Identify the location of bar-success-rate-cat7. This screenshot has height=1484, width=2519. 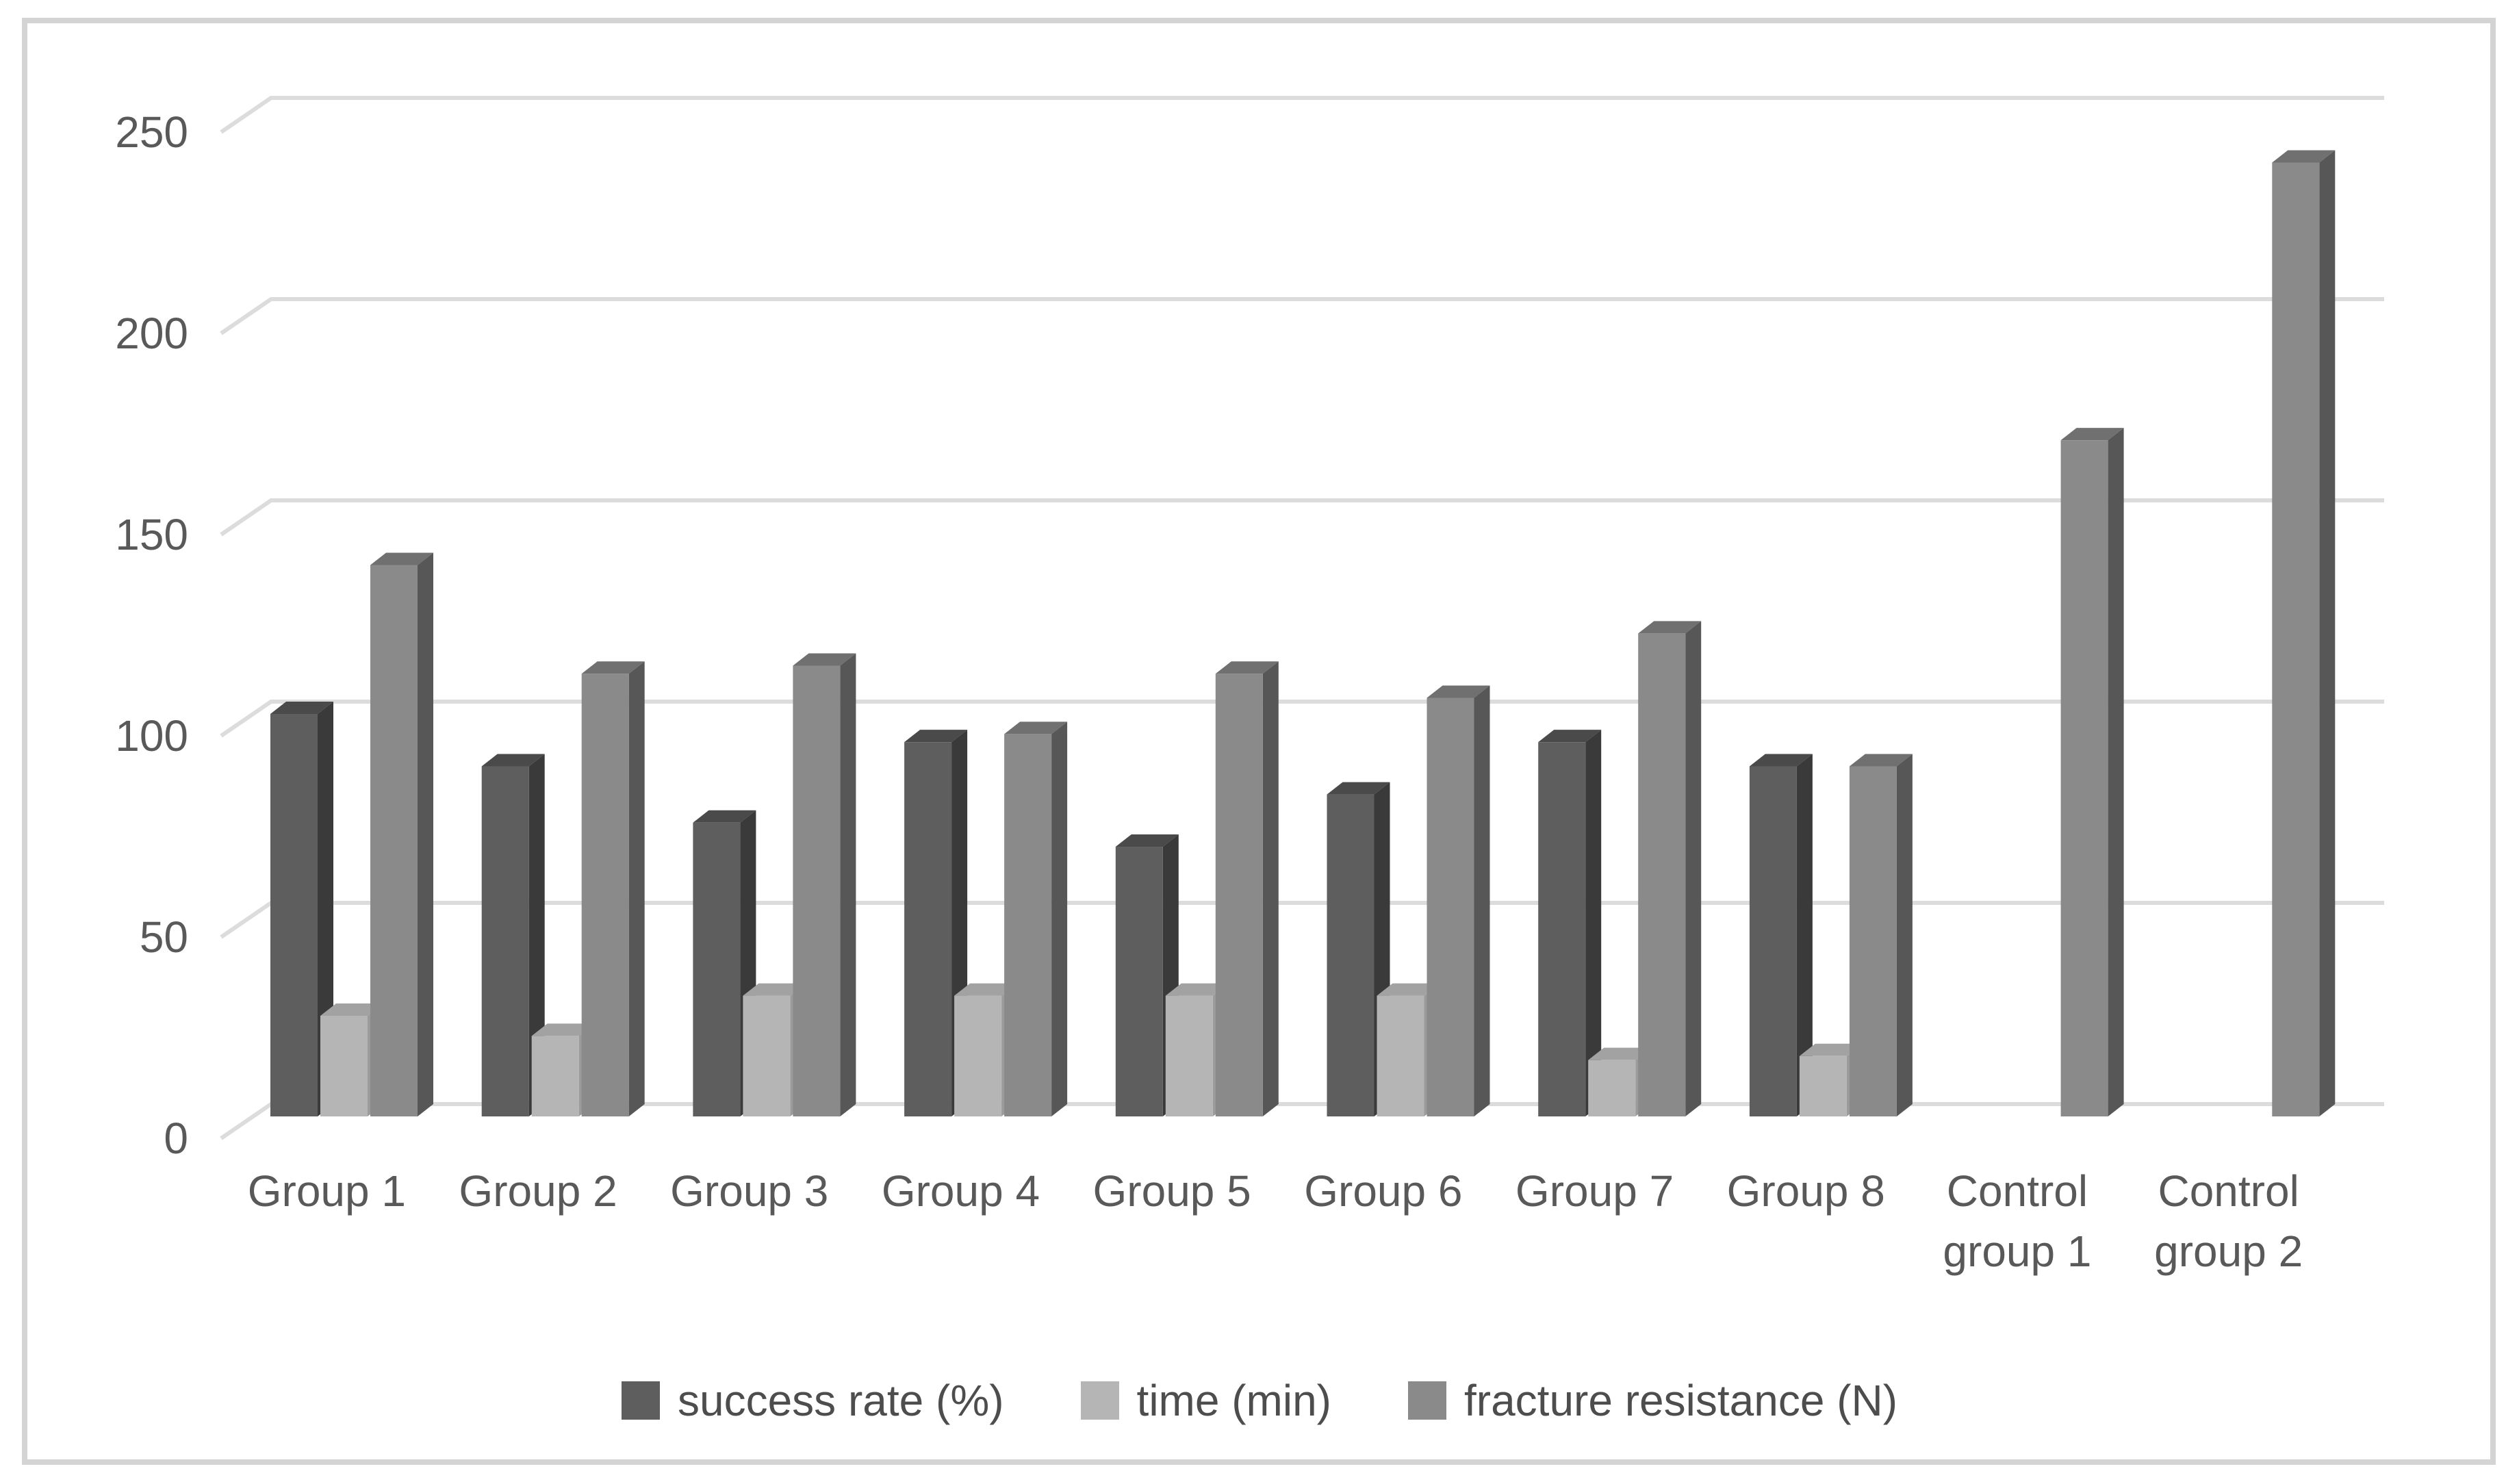
(1570, 923).